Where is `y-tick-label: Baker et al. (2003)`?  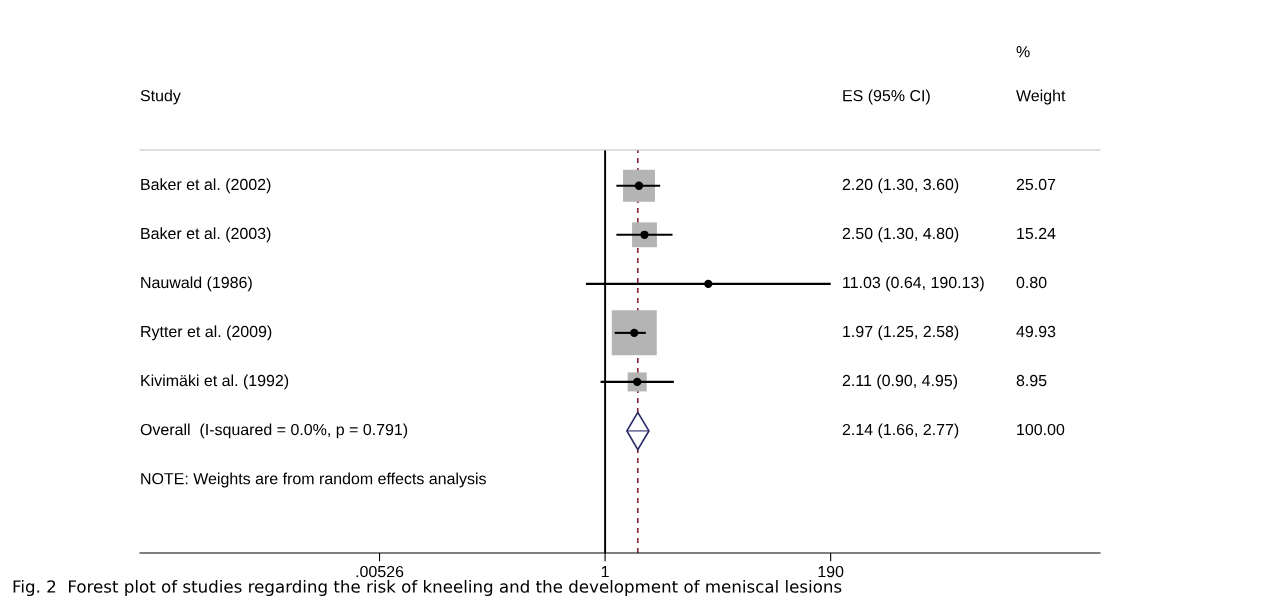
y-tick-label: Baker et al. (2003) is located at coordinates (206, 235).